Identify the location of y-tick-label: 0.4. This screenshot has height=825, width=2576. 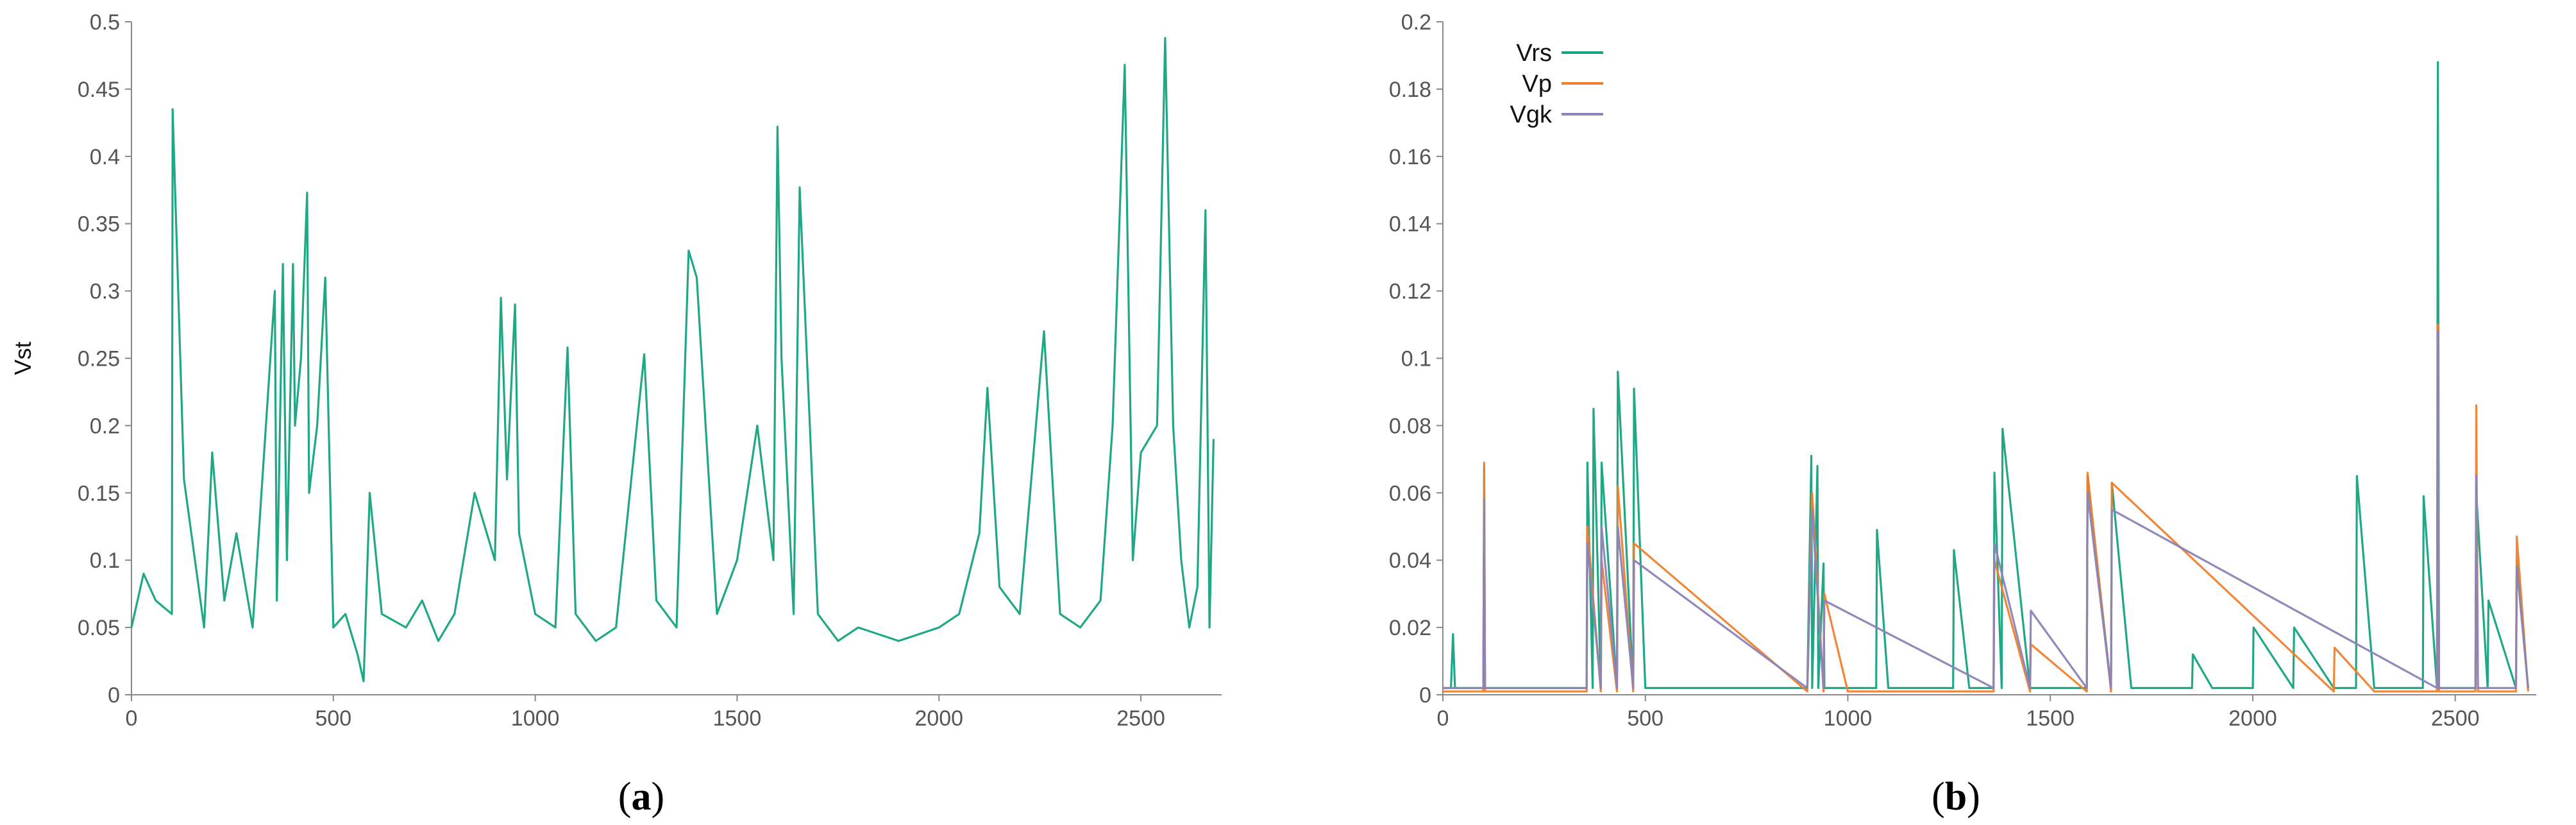
(105, 157).